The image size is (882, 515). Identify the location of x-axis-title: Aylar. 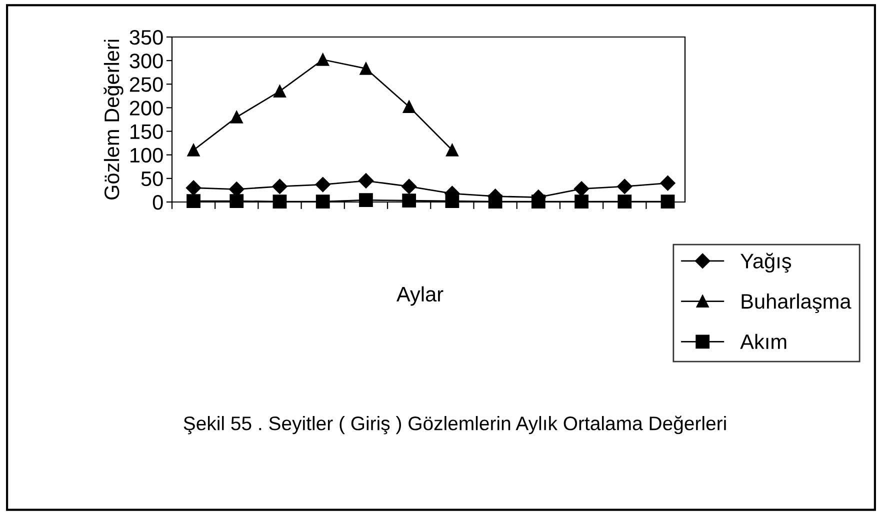
(420, 296).